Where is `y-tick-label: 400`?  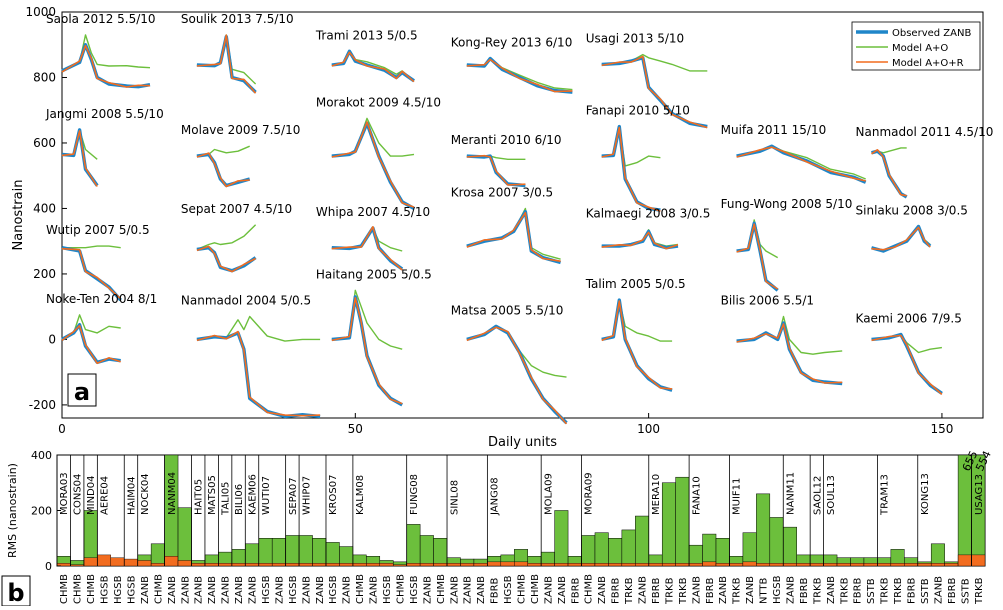 y-tick-label: 400 is located at coordinates (41, 455).